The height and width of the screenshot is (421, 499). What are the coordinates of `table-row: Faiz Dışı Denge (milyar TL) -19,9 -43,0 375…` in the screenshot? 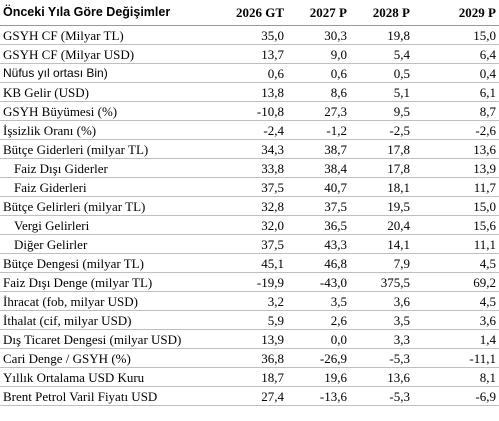 It's located at (249, 282).